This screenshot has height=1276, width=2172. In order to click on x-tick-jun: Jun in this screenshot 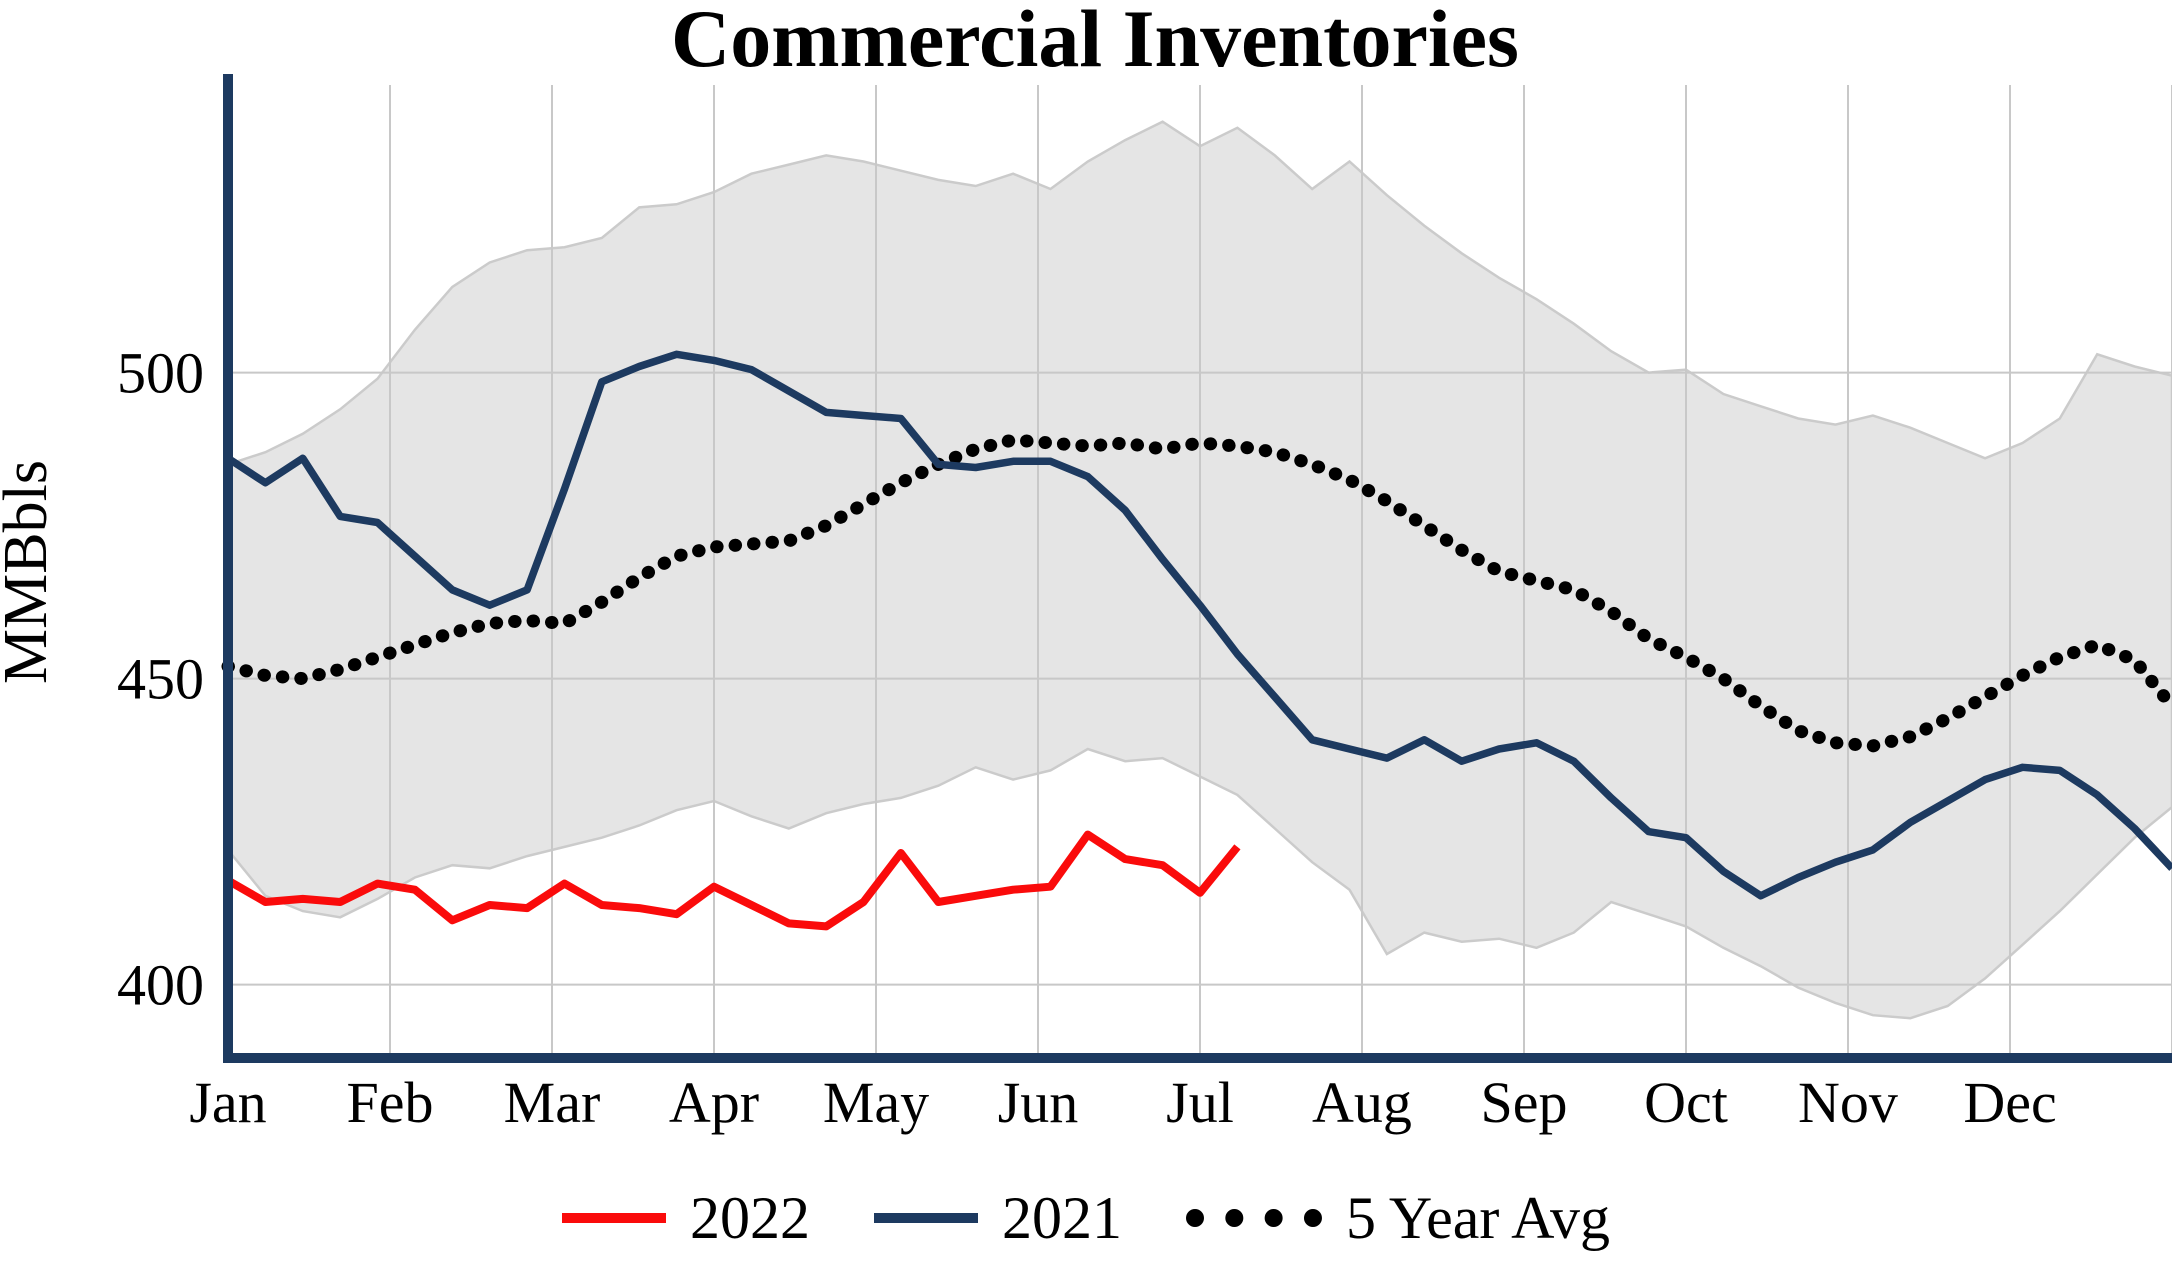, I will do `click(1038, 1102)`.